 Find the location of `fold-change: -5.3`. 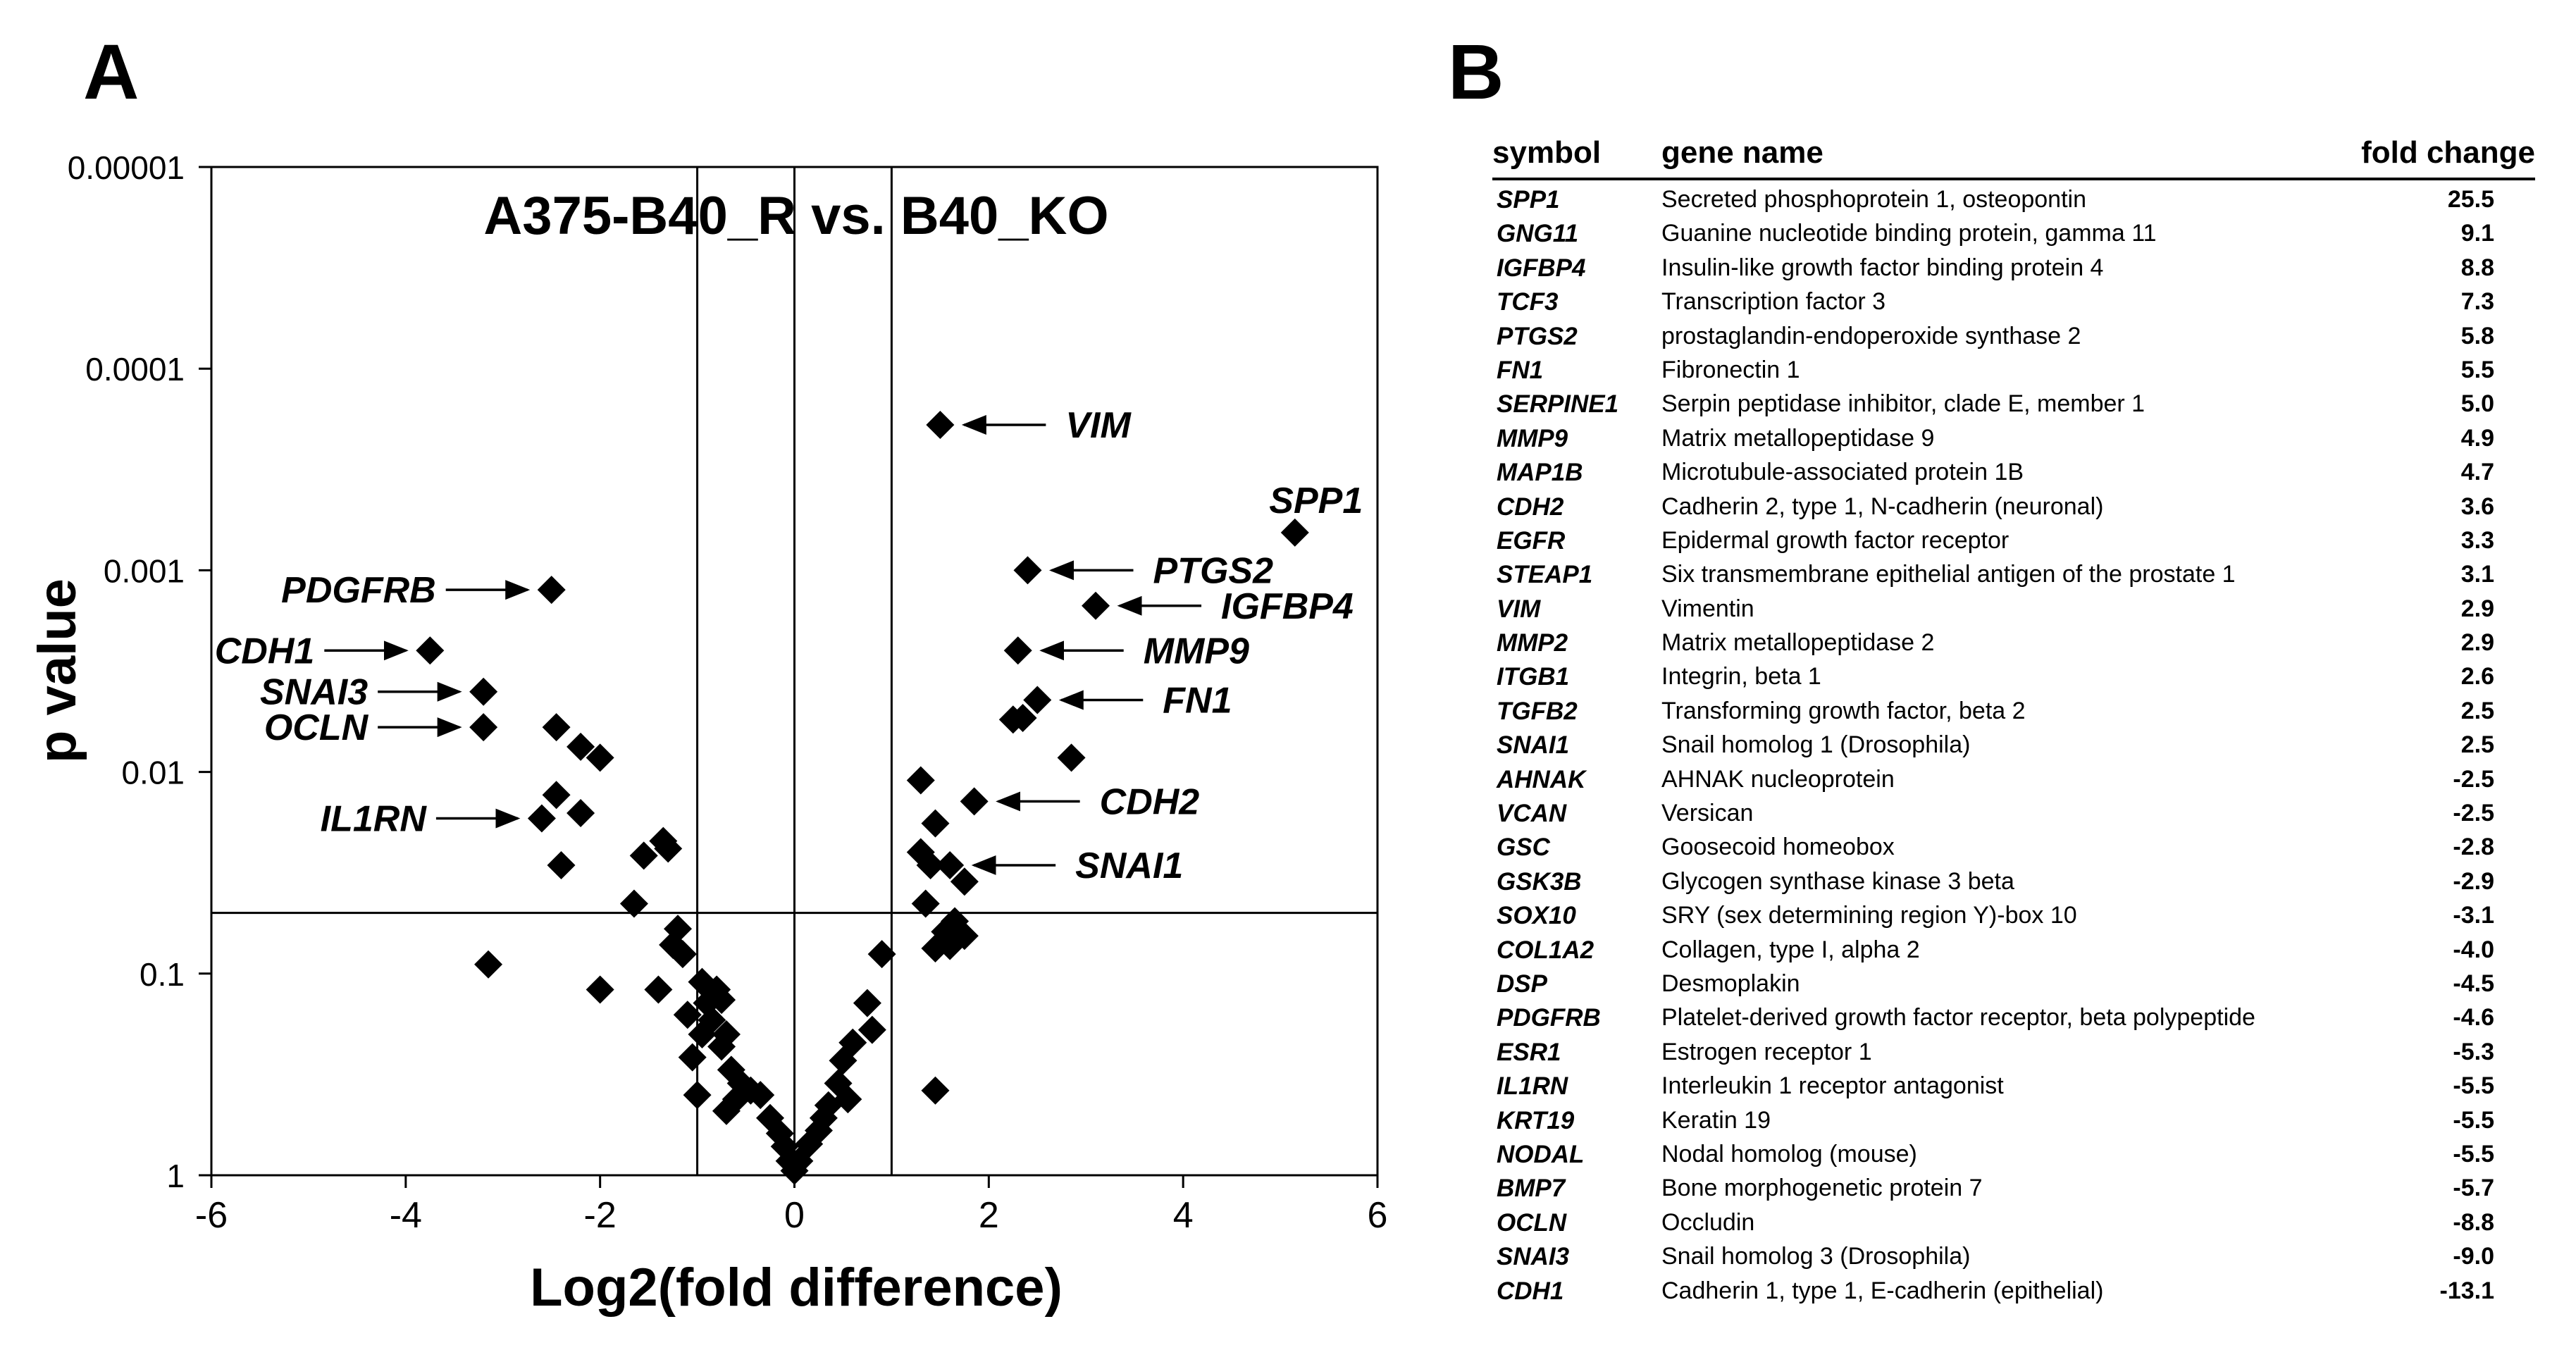

fold-change: -5.3 is located at coordinates (2473, 1051).